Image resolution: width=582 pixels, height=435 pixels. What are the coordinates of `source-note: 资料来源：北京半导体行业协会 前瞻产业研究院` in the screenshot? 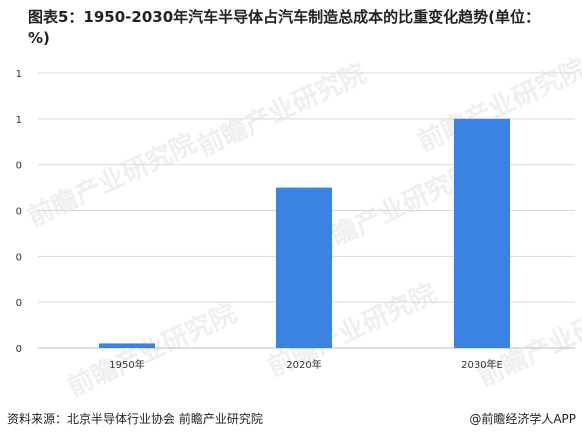 It's located at (135, 419).